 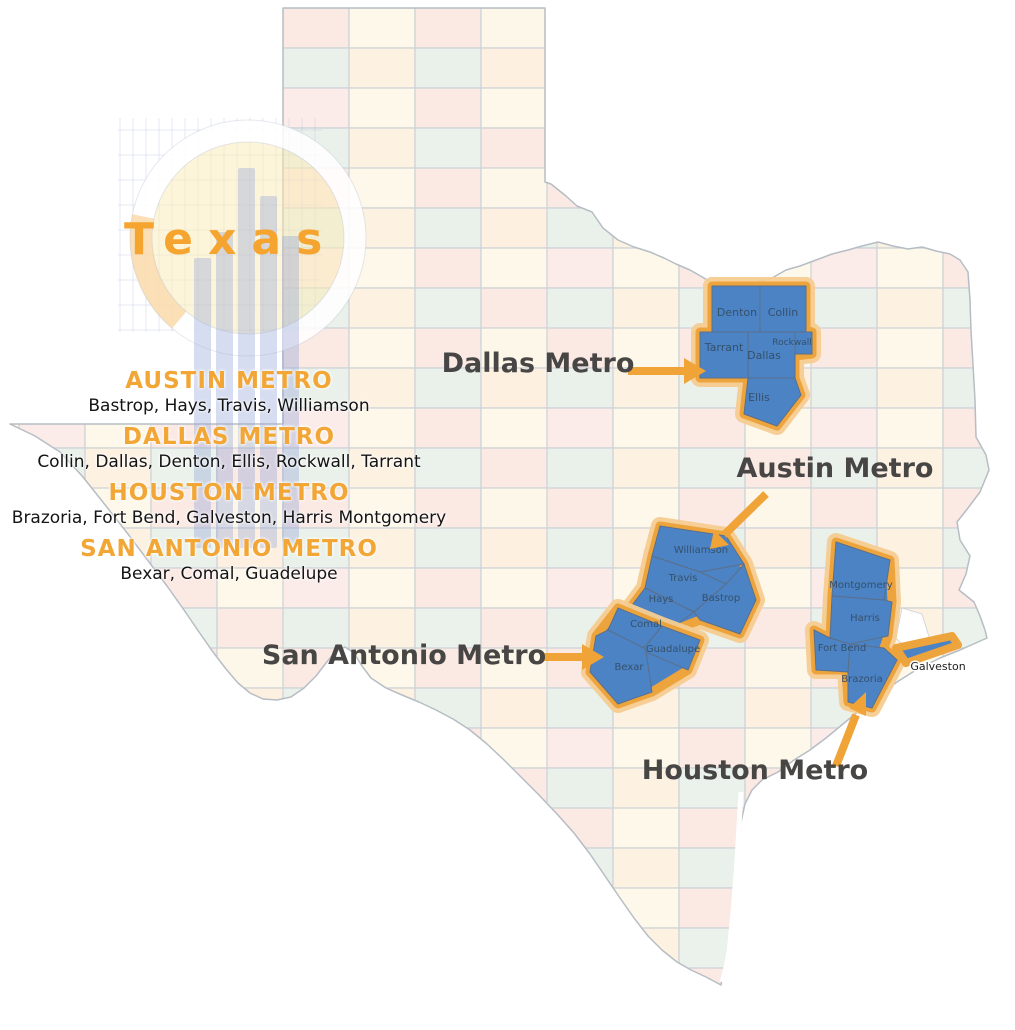 I want to click on county-fort-bend-label: Fort Bend, so click(x=842, y=648).